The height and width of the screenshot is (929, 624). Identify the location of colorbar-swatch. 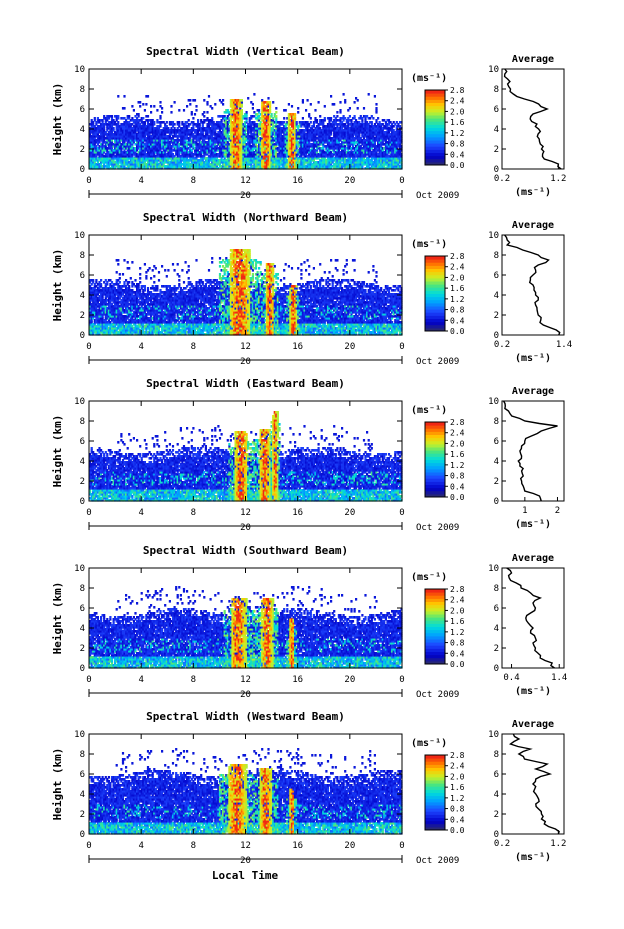
(435, 154).